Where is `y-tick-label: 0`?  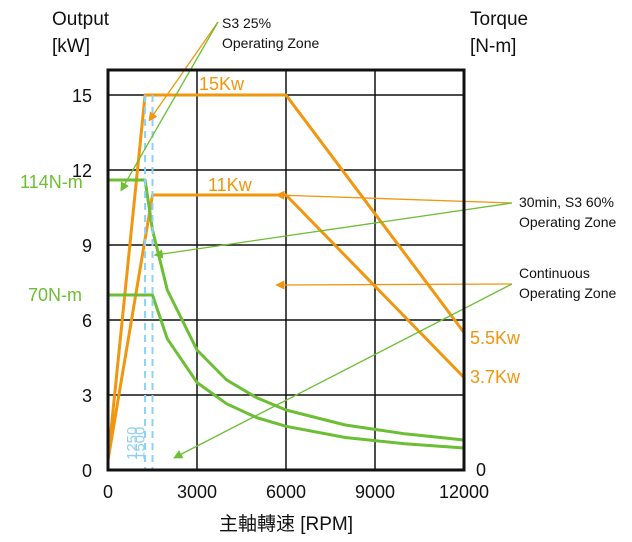 y-tick-label: 0 is located at coordinates (87, 471).